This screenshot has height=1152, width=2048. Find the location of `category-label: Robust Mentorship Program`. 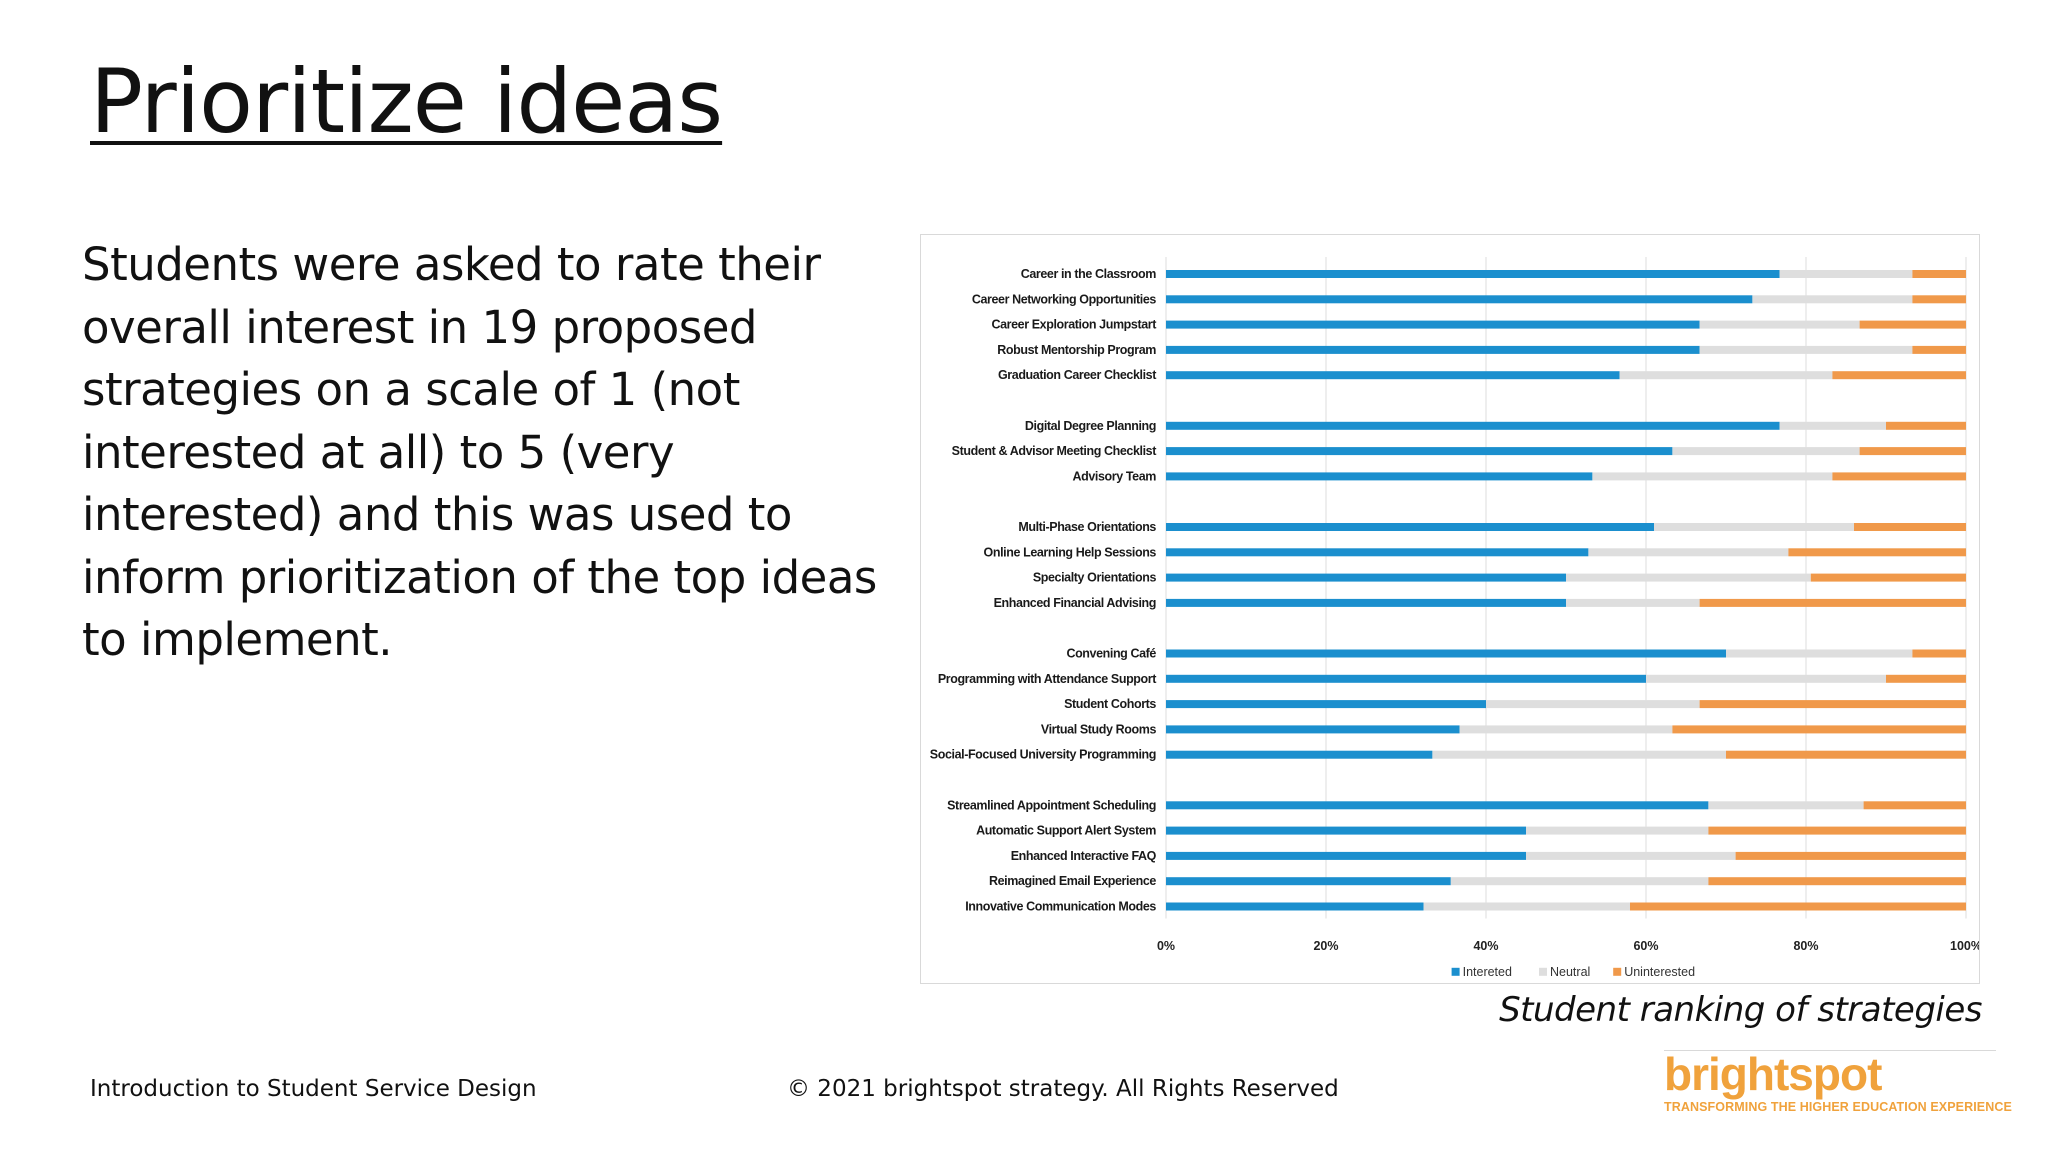

category-label: Robust Mentorship Program is located at coordinates (1076, 350).